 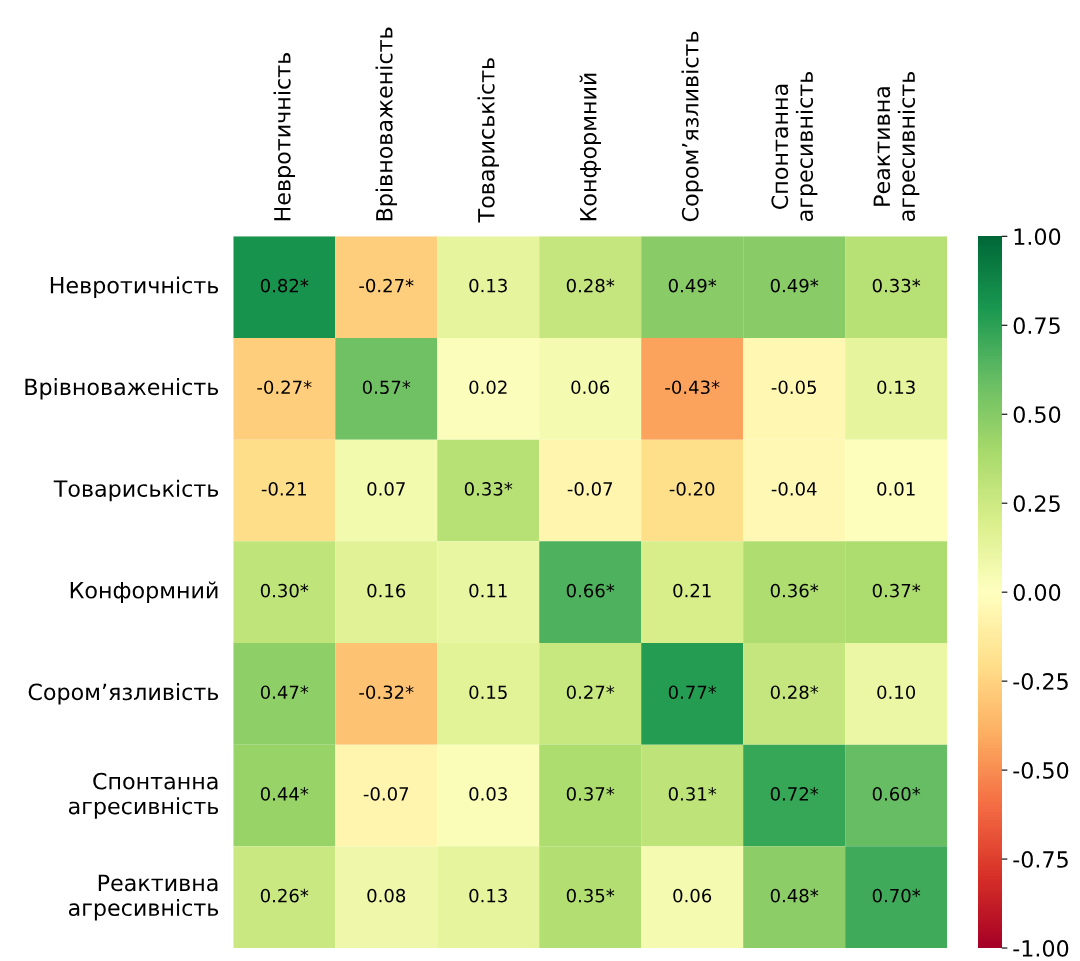 What do you see at coordinates (284, 285) in the screenshot?
I see `data-label: 0.82*` at bounding box center [284, 285].